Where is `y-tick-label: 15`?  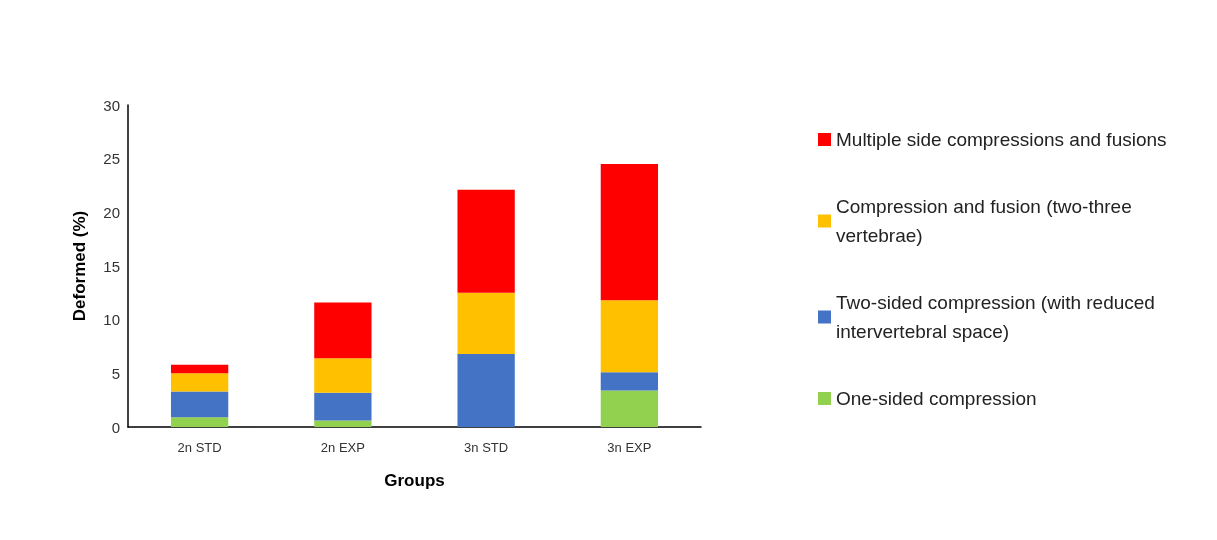 y-tick-label: 15 is located at coordinates (111, 266).